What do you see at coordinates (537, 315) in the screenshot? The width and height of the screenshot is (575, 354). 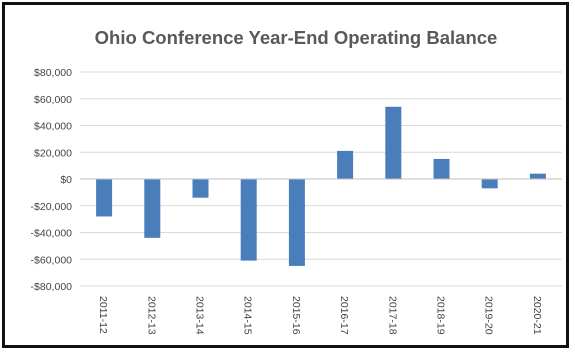 I see `x-tick-label: 2020-21` at bounding box center [537, 315].